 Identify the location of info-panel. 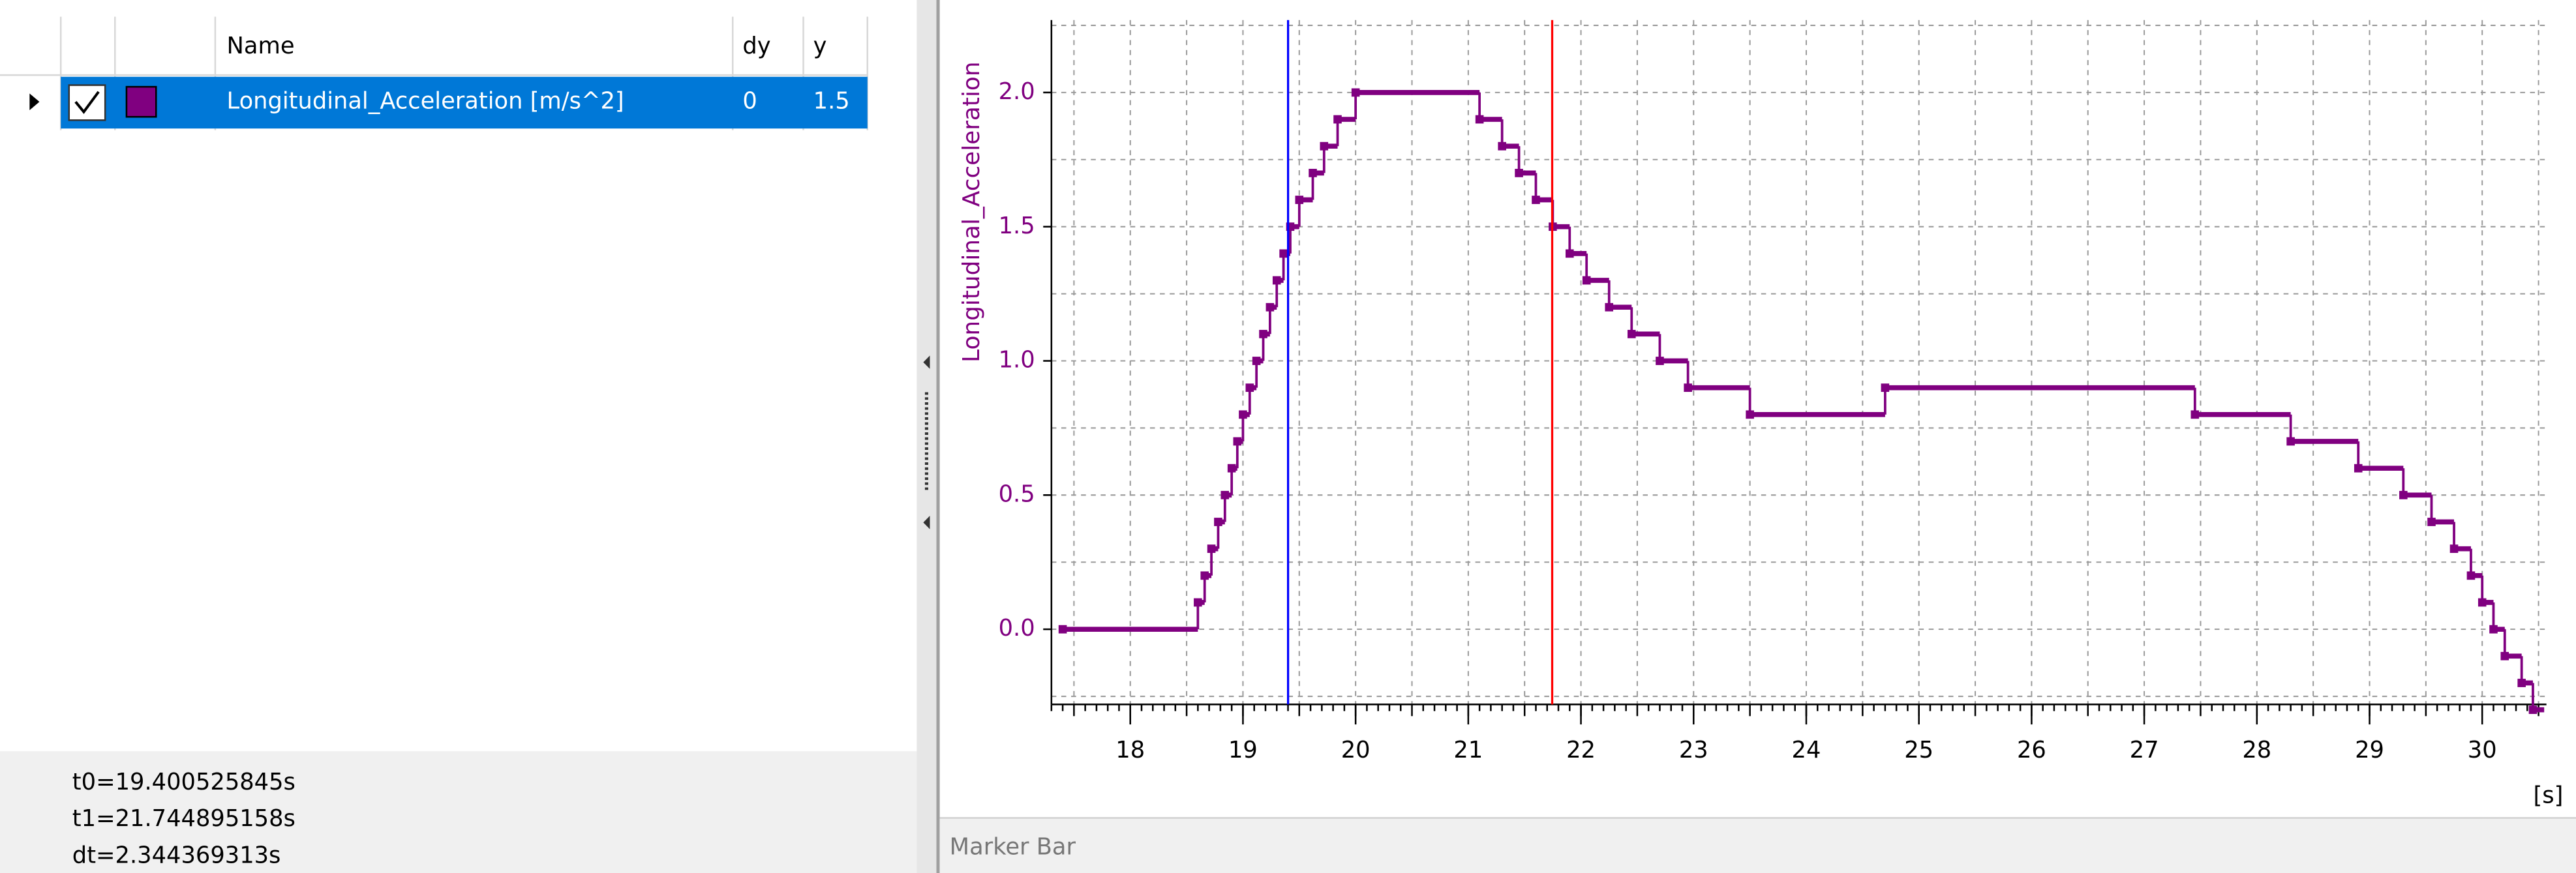
(458, 812).